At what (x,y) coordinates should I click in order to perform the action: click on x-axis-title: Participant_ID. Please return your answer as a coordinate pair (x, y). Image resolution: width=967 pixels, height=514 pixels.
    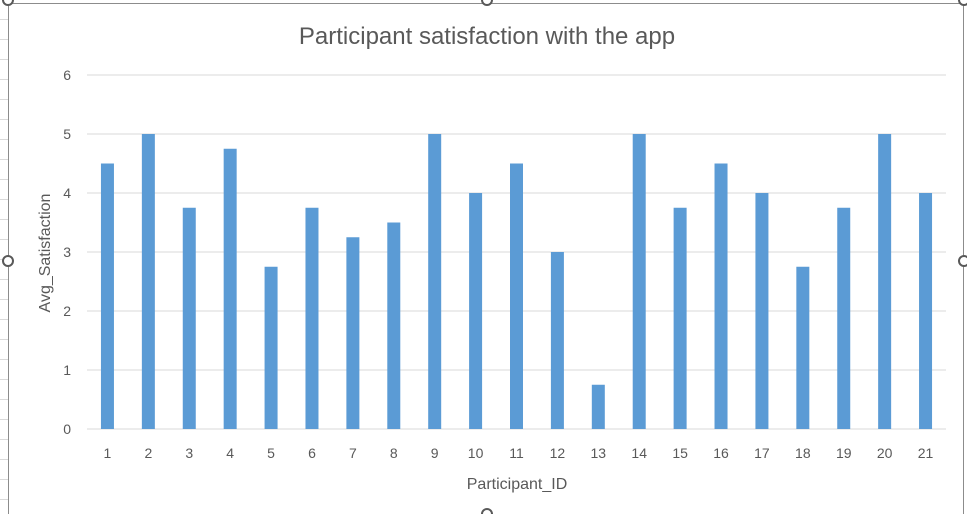
    Looking at the image, I should click on (517, 484).